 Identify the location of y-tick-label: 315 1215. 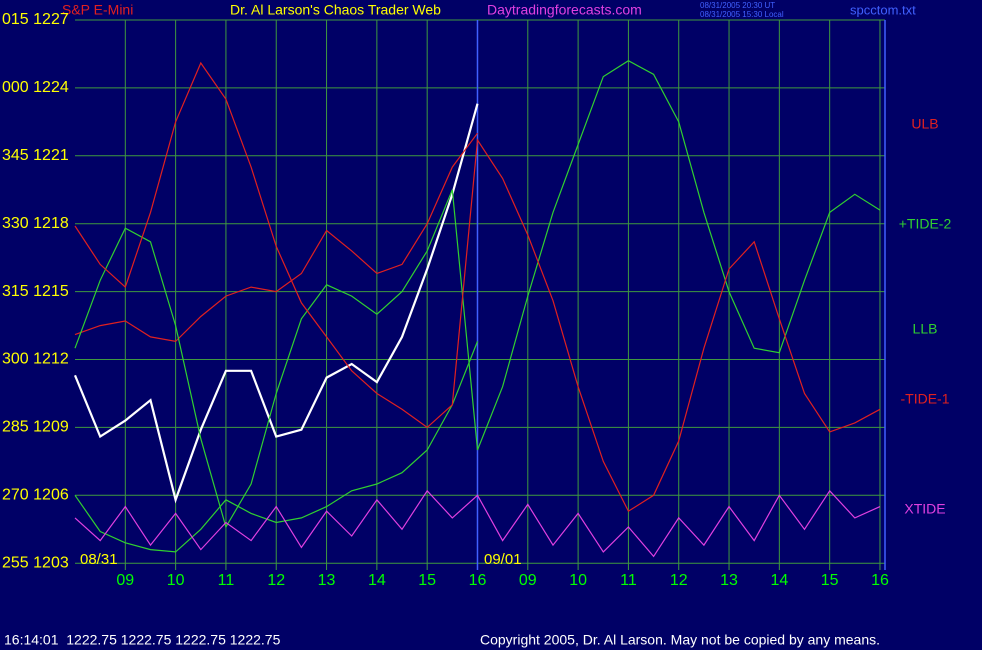
(35, 291).